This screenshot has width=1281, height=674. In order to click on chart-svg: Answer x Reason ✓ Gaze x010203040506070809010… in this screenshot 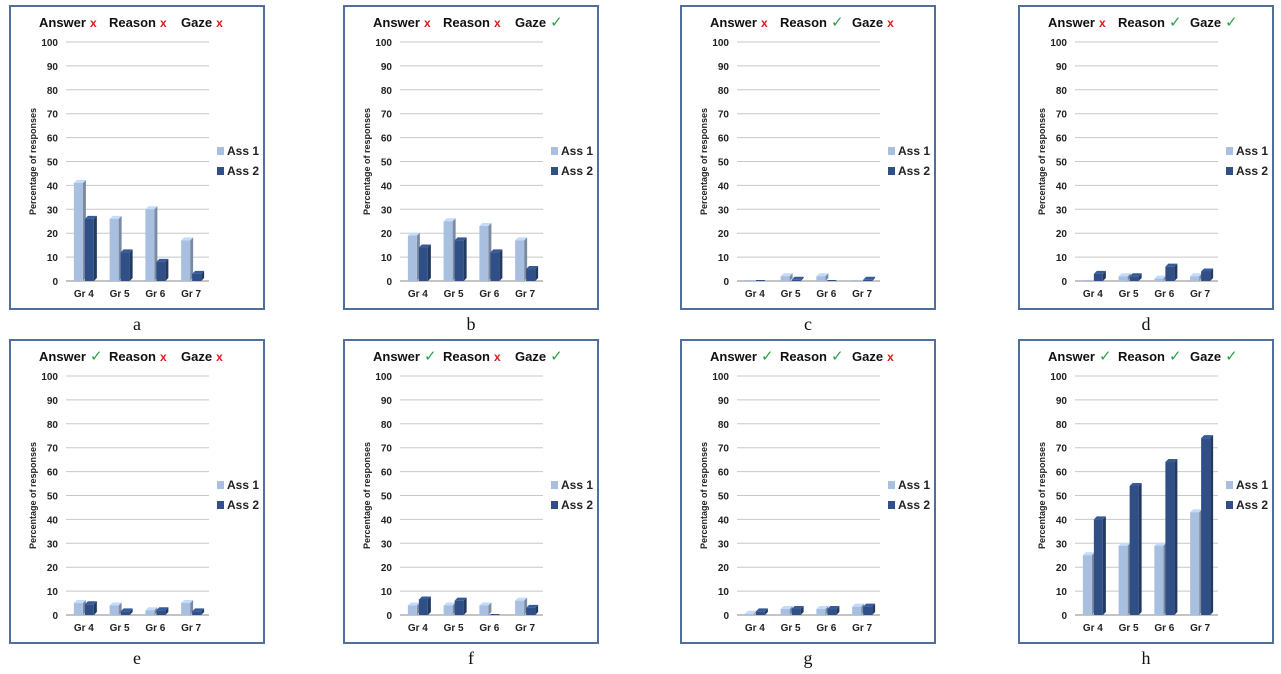, I will do `click(814, 157)`.